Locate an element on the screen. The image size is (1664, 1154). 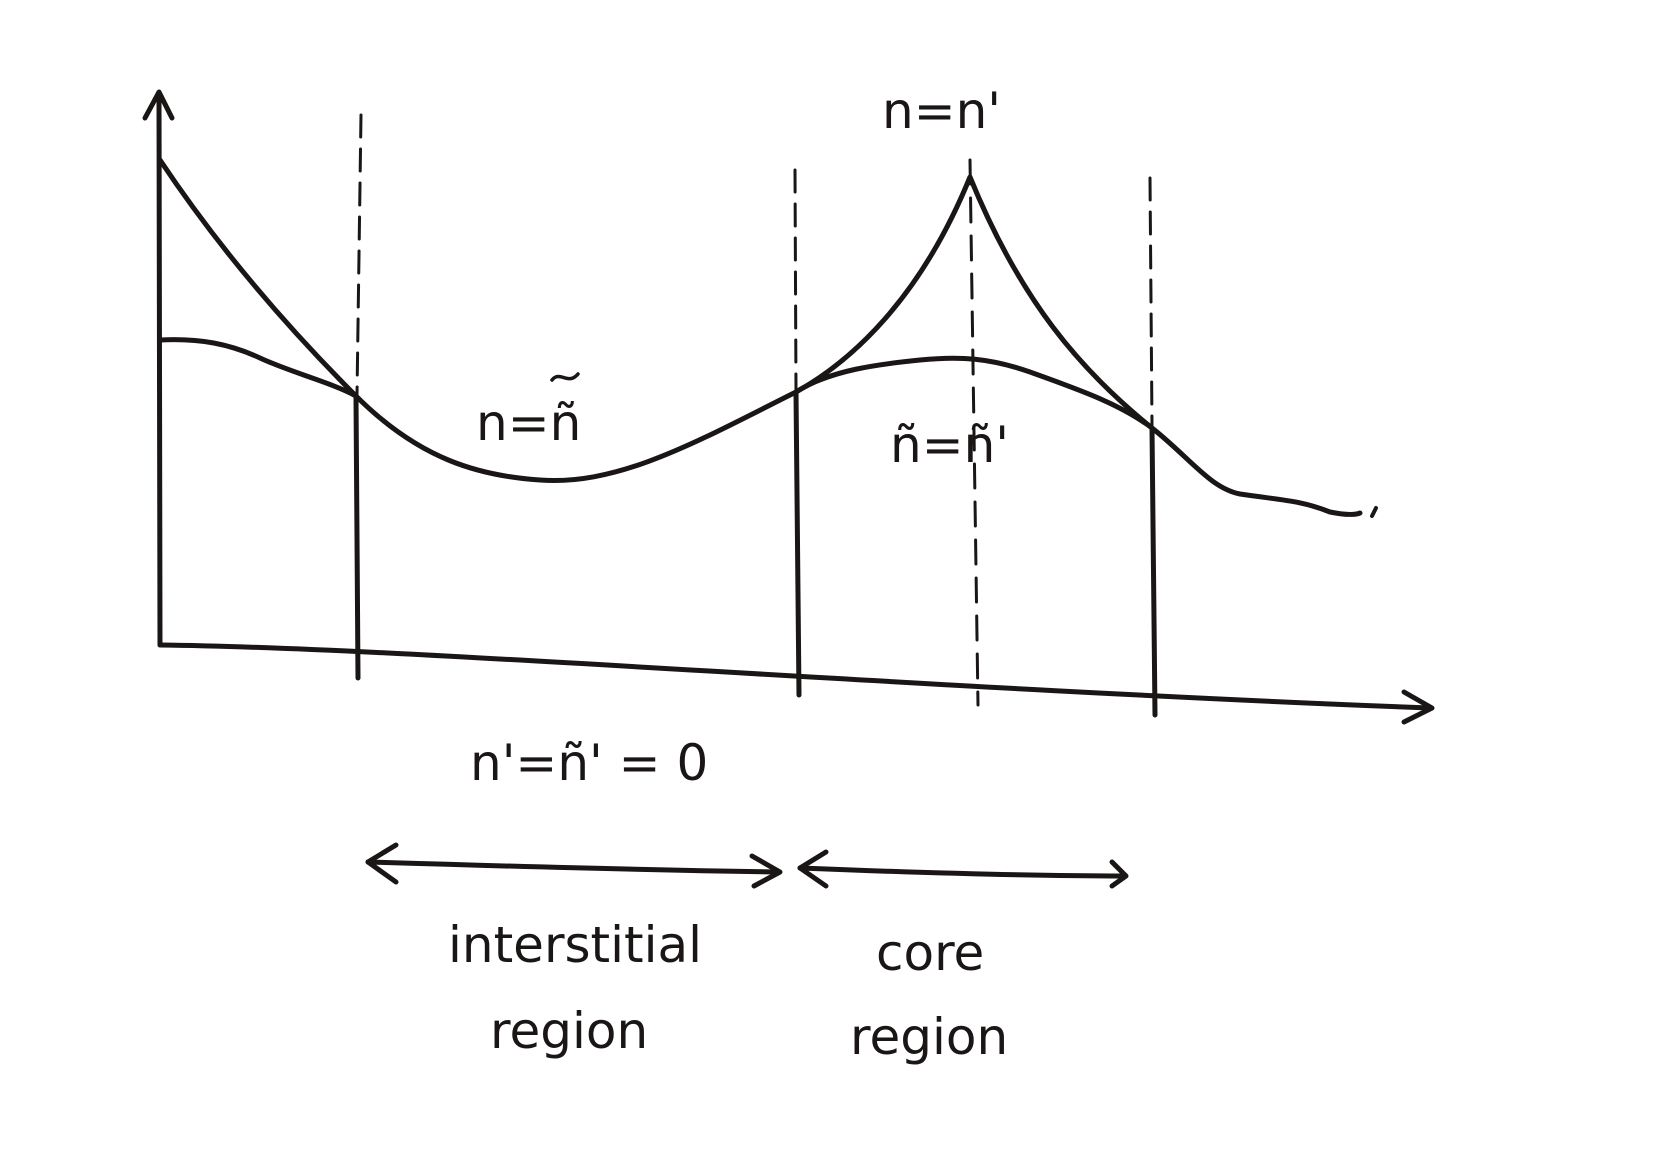
core-relation-label: ñ=ñ' is located at coordinates (949, 445).